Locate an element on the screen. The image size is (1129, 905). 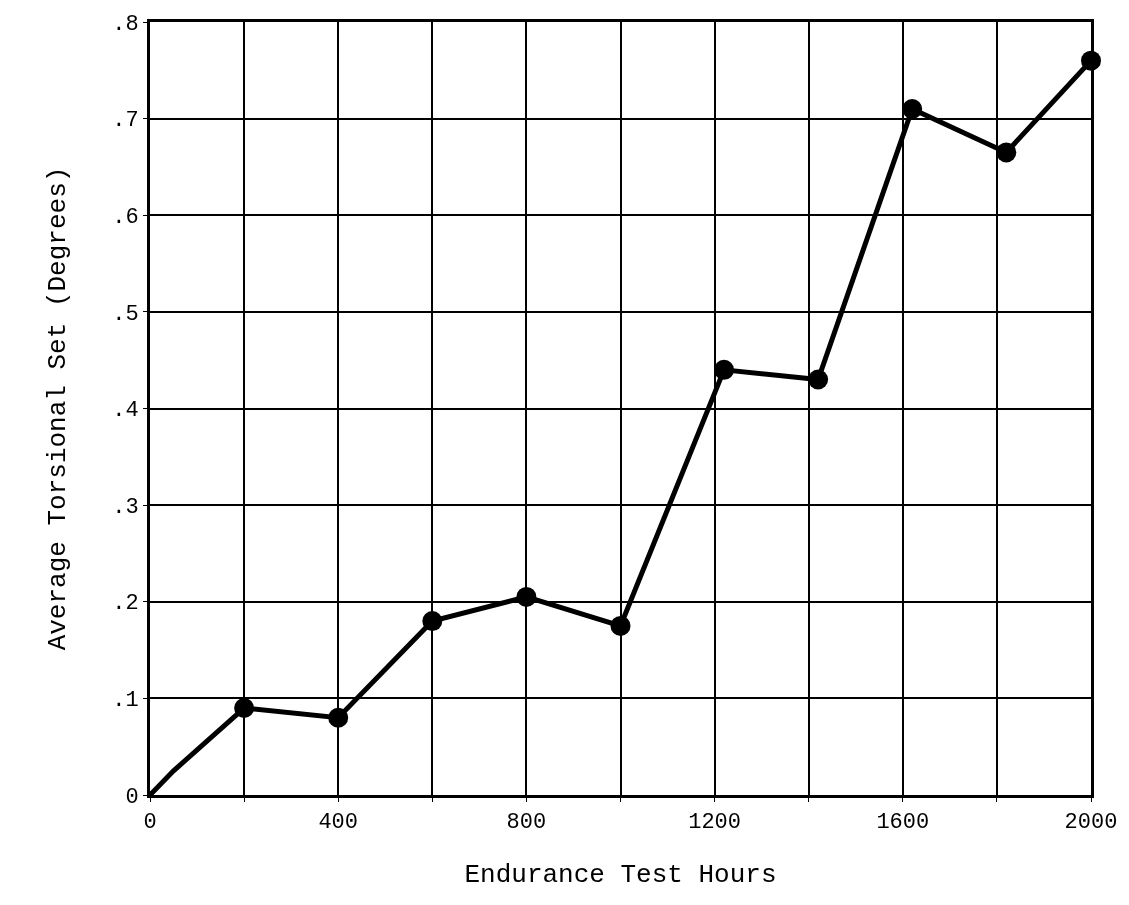
x-axis-title: Endurance Test Hours is located at coordinates (620, 875).